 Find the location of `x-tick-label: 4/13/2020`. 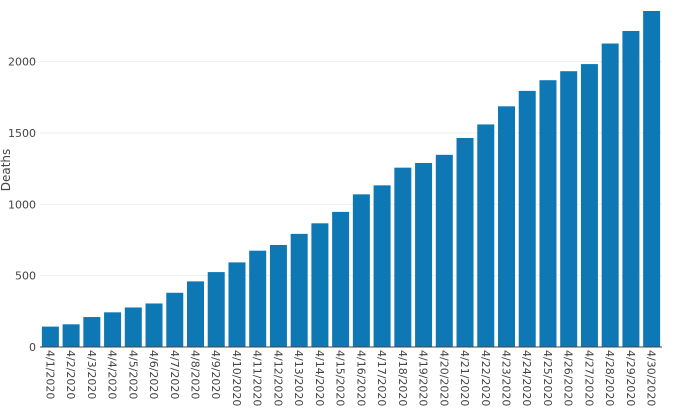

x-tick-label: 4/13/2020 is located at coordinates (298, 378).